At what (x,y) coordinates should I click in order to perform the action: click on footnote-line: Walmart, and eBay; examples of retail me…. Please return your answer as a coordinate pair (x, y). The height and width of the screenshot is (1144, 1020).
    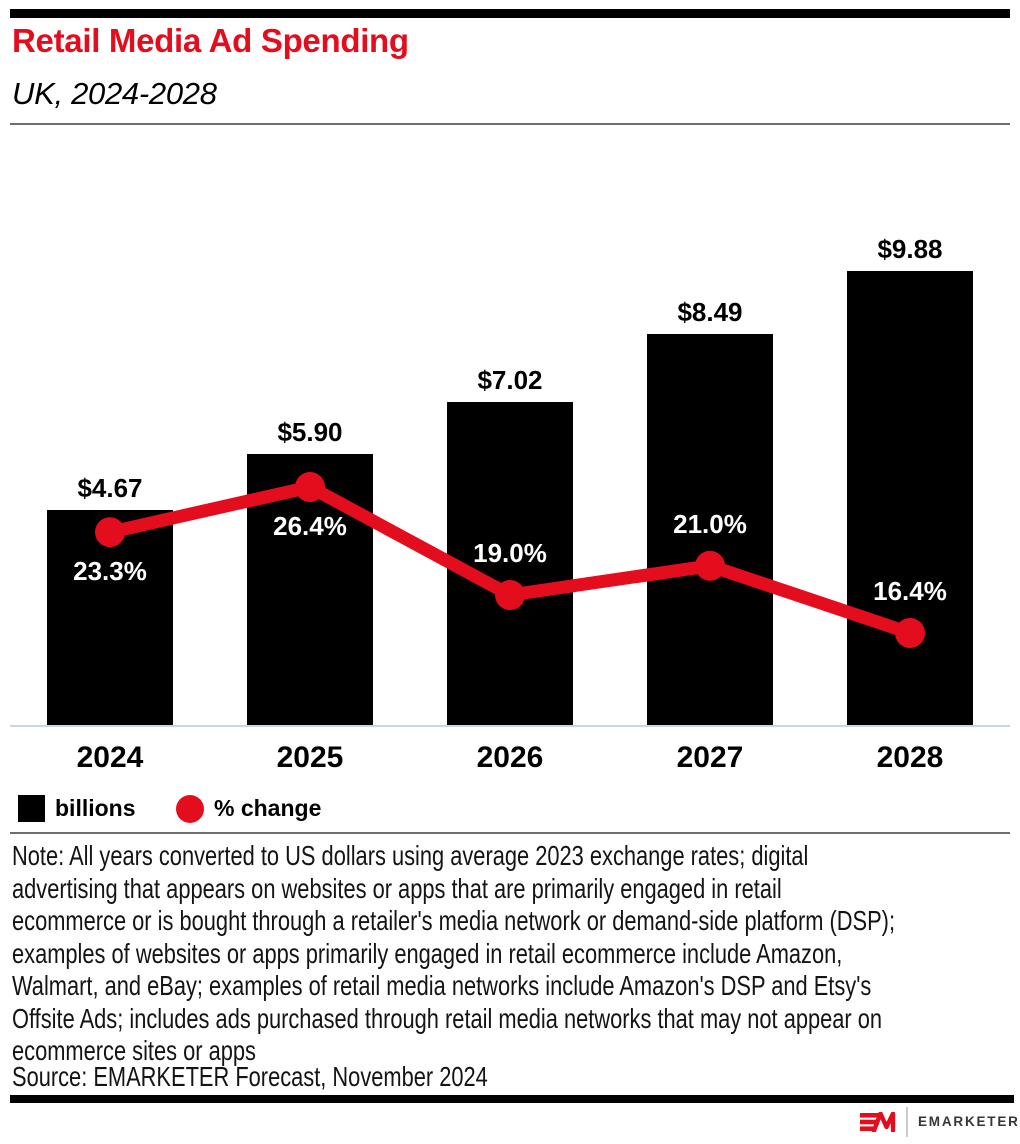
    Looking at the image, I should click on (442, 985).